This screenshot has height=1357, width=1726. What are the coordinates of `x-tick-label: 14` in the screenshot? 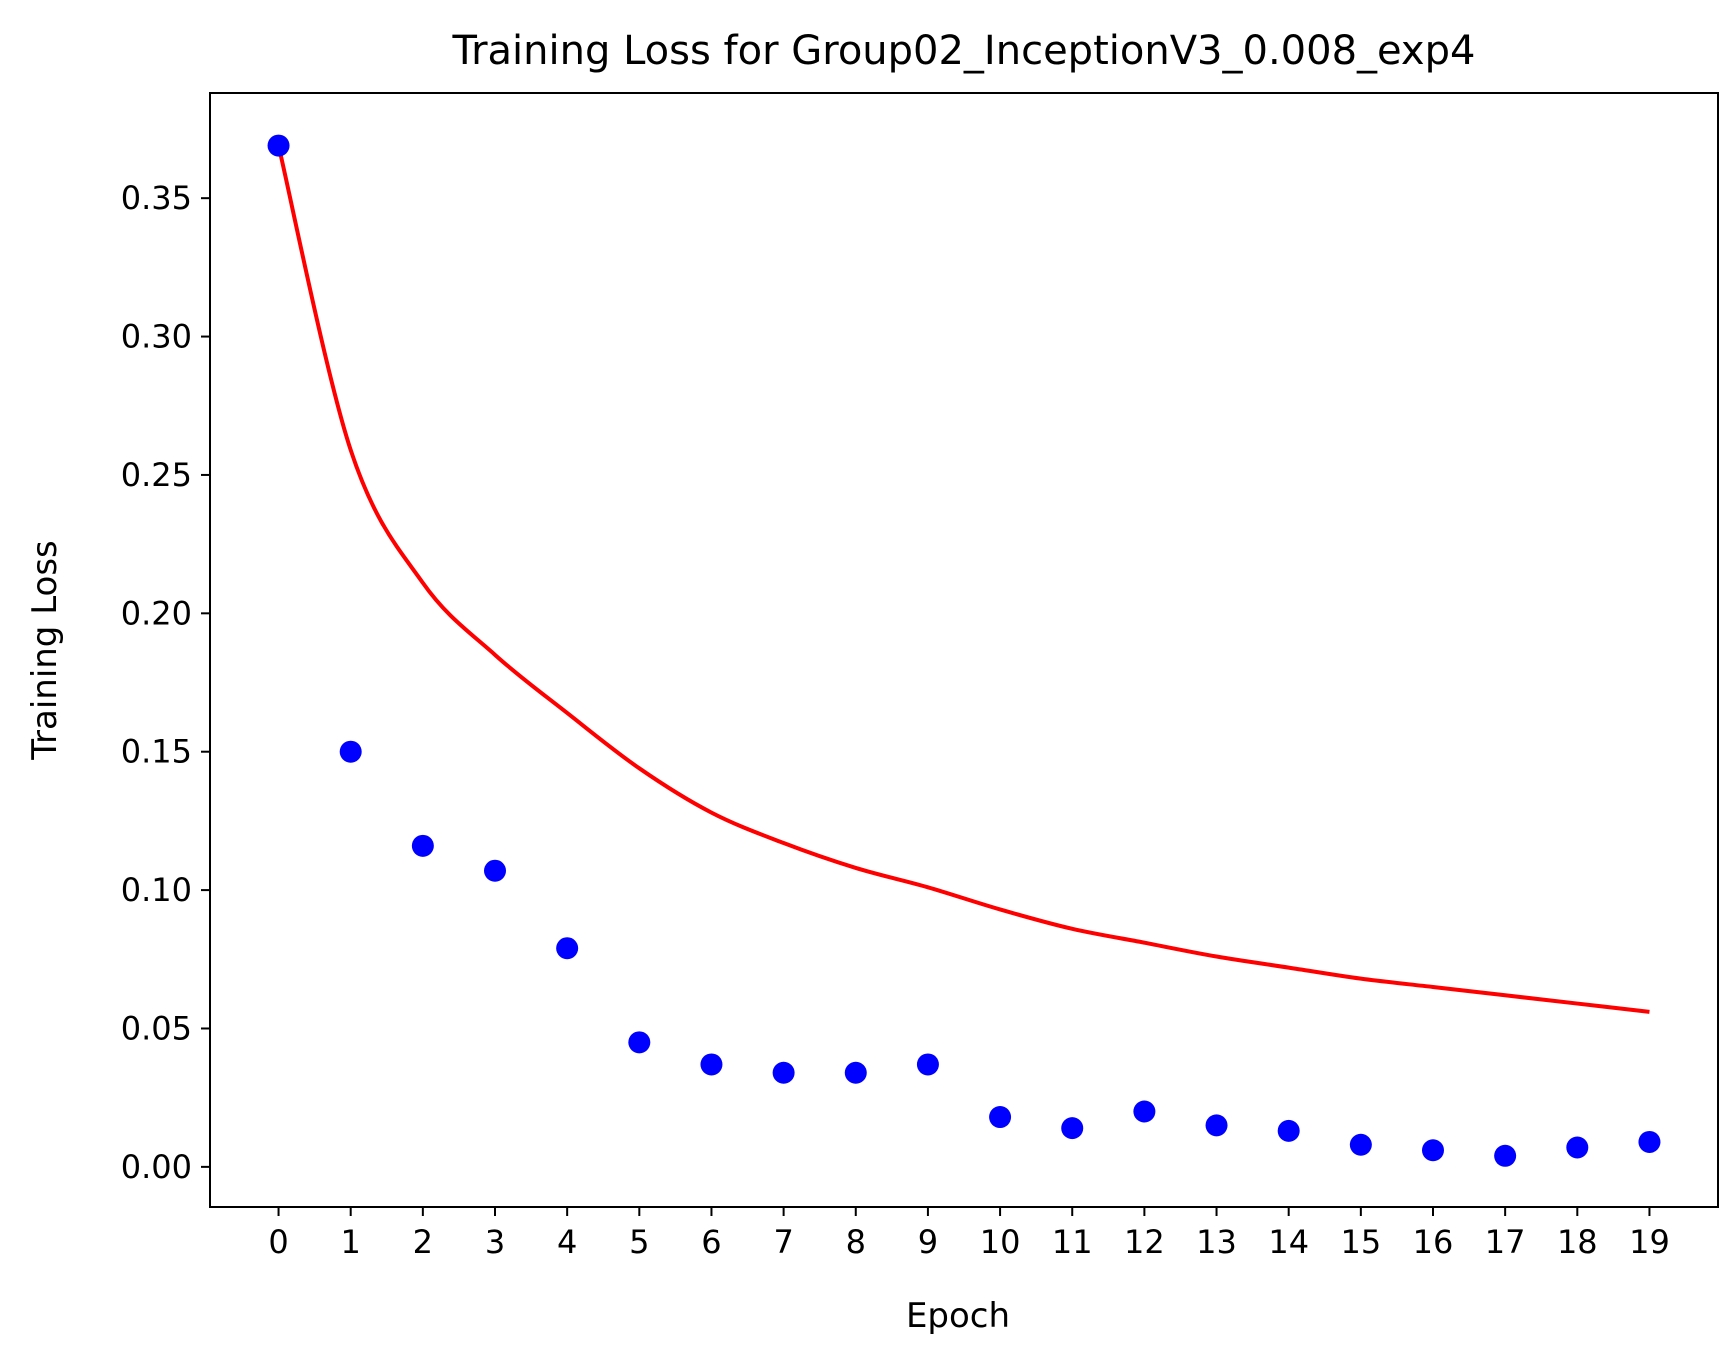 It's located at (1288, 1242).